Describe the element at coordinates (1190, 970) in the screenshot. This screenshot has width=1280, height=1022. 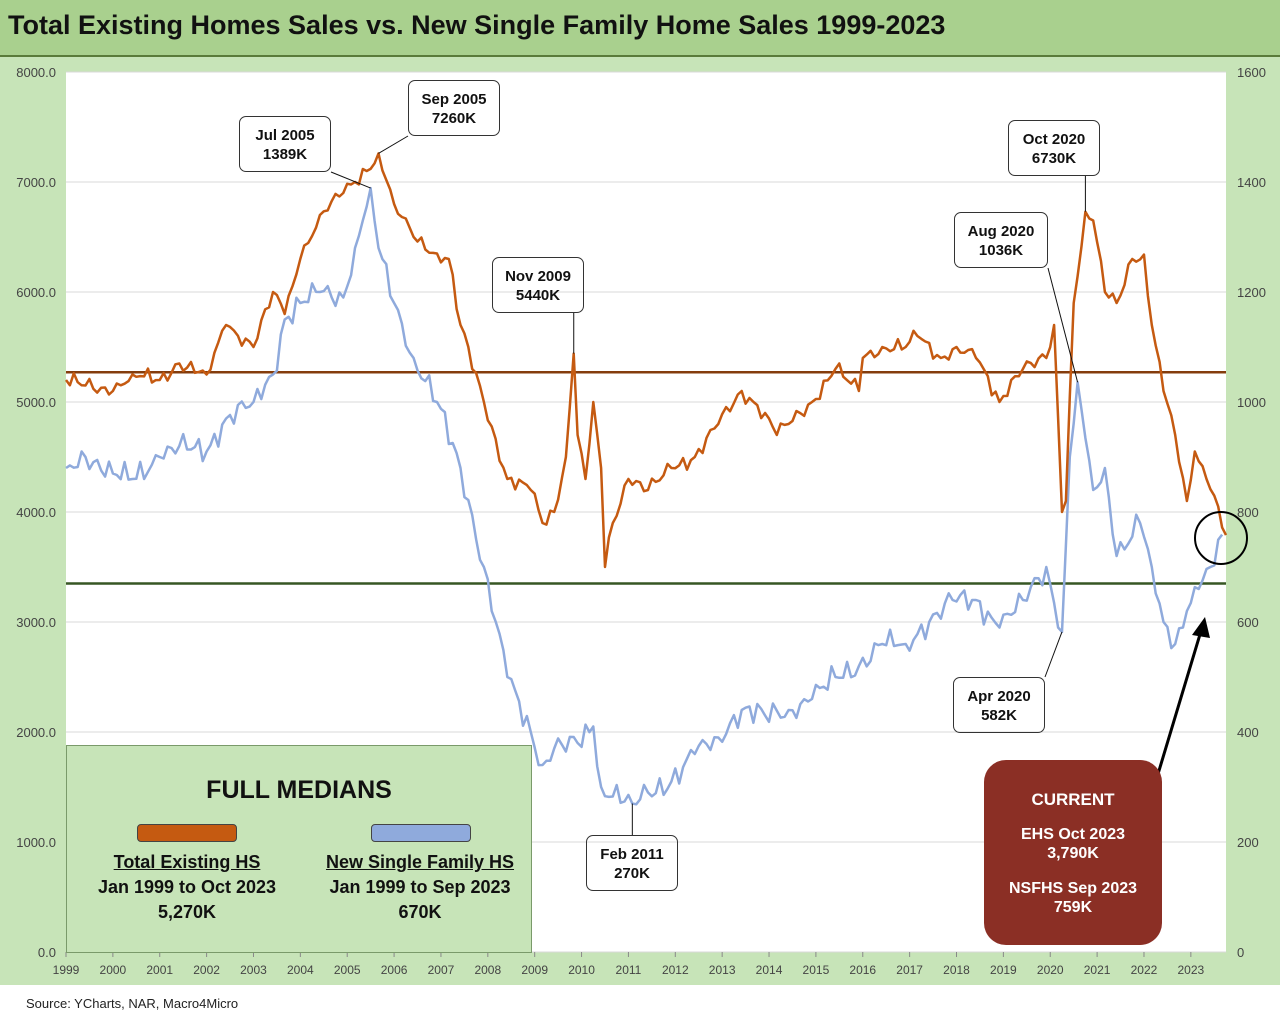
I see `x-tick-label: 2023` at that location.